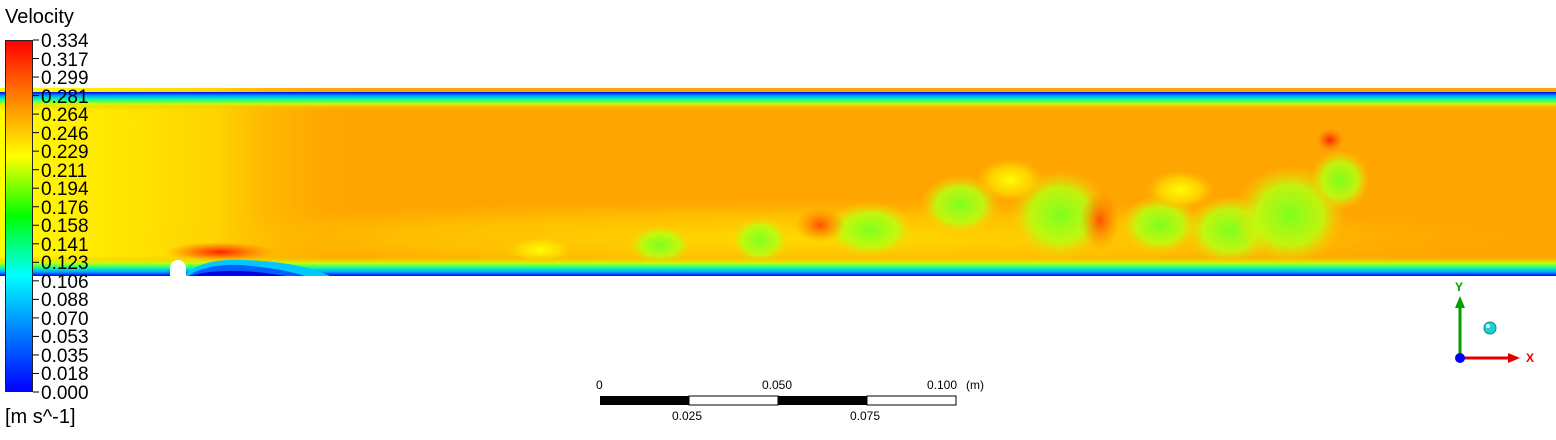  What do you see at coordinates (65, 60) in the screenshot?
I see `legend-label: 0.317` at bounding box center [65, 60].